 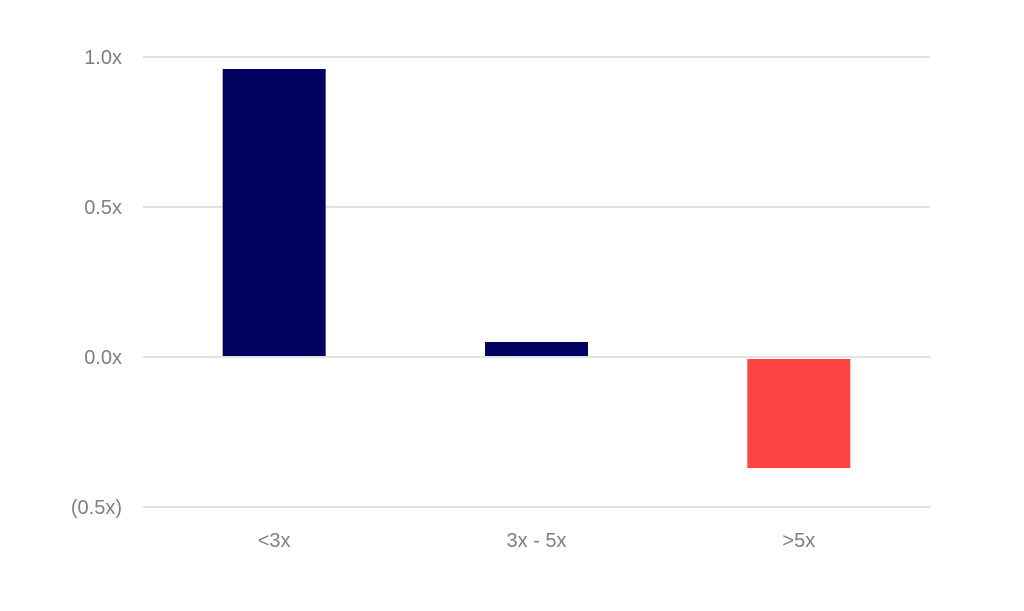 I want to click on x-axis-categories: <3x 3x - 5x >5x, so click(x=536, y=541).